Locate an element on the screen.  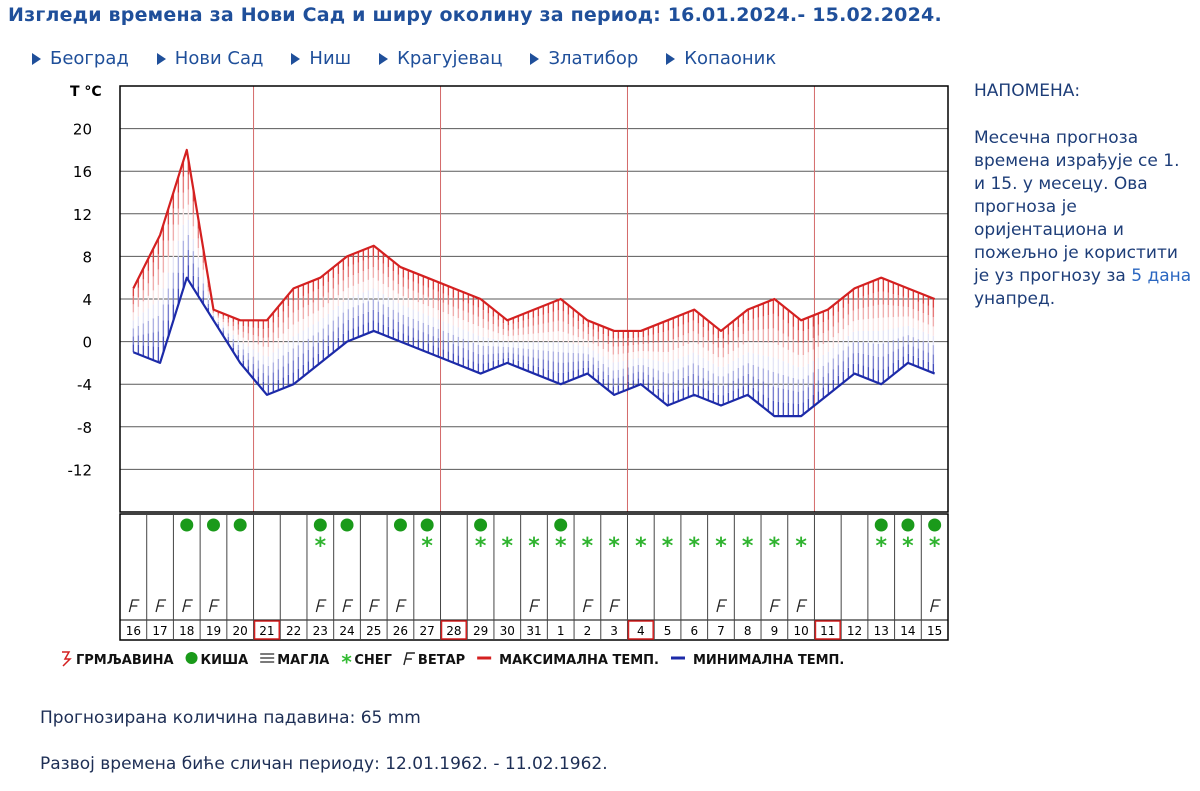
day-label: 24 is located at coordinates (346, 631).